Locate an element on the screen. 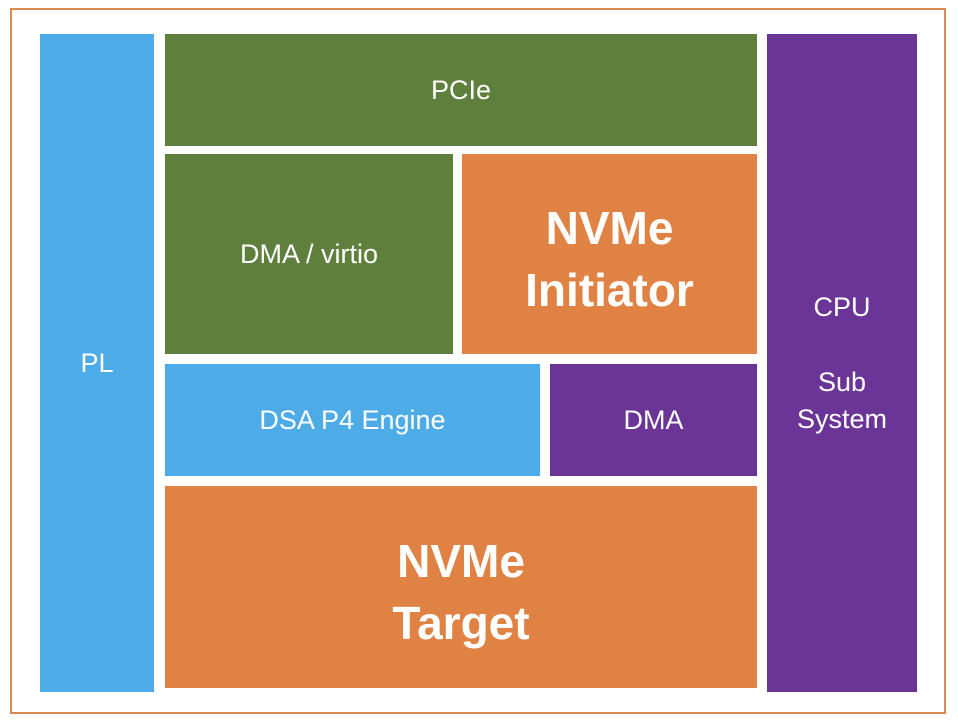 This screenshot has height=724, width=958. block-label: DMA / virtio is located at coordinates (309, 253).